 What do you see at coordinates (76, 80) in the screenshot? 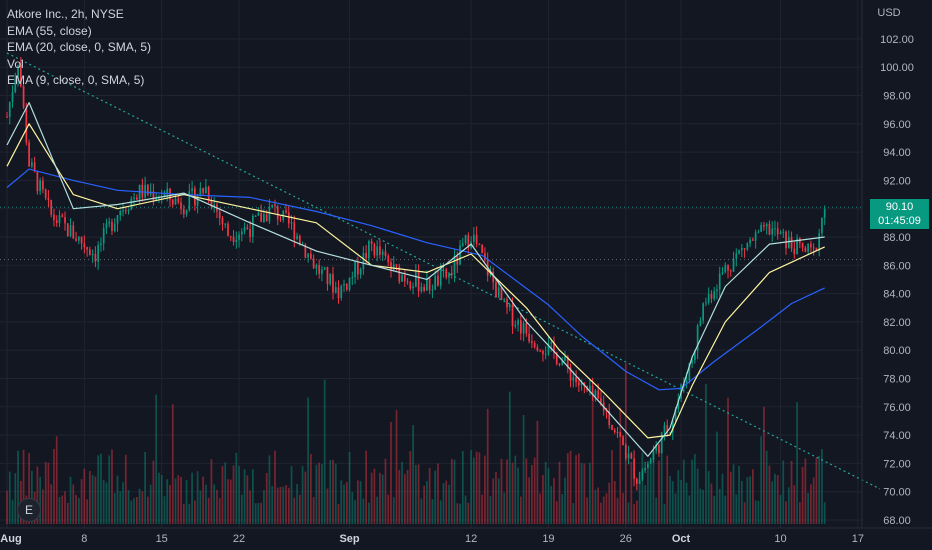
I see `legend-ema9: EMA (9, close, 0, SMA, 5)` at bounding box center [76, 80].